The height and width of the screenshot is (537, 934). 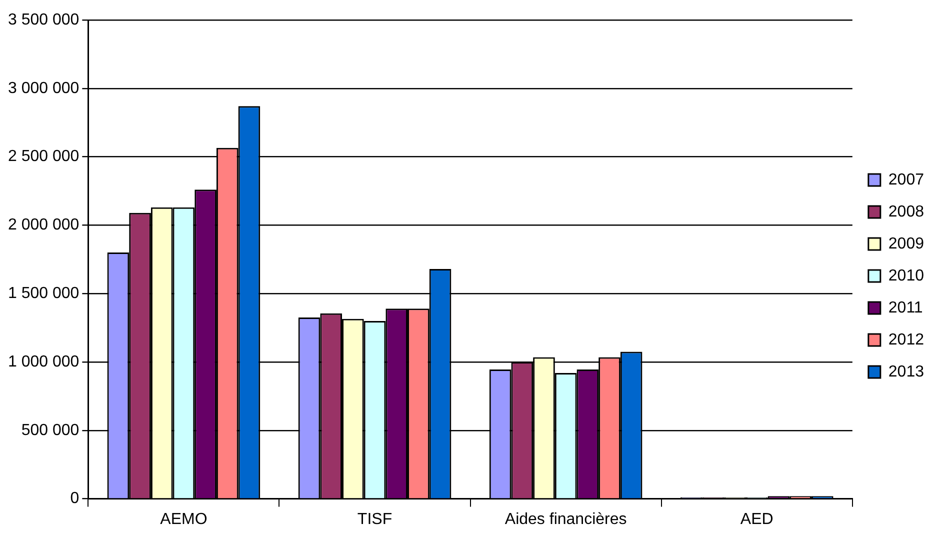 I want to click on legend-label: 2011, so click(x=905, y=307).